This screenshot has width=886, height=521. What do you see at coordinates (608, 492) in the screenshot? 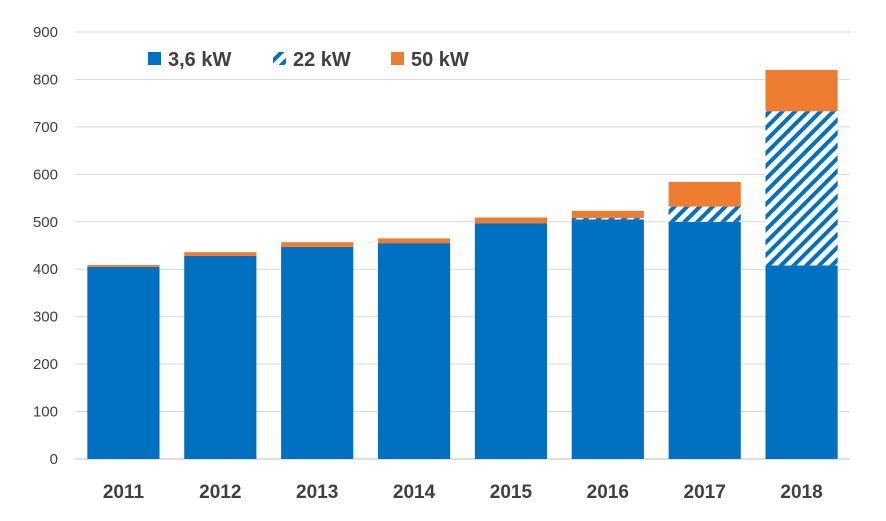
I see `x-tick-label: 2016` at bounding box center [608, 492].